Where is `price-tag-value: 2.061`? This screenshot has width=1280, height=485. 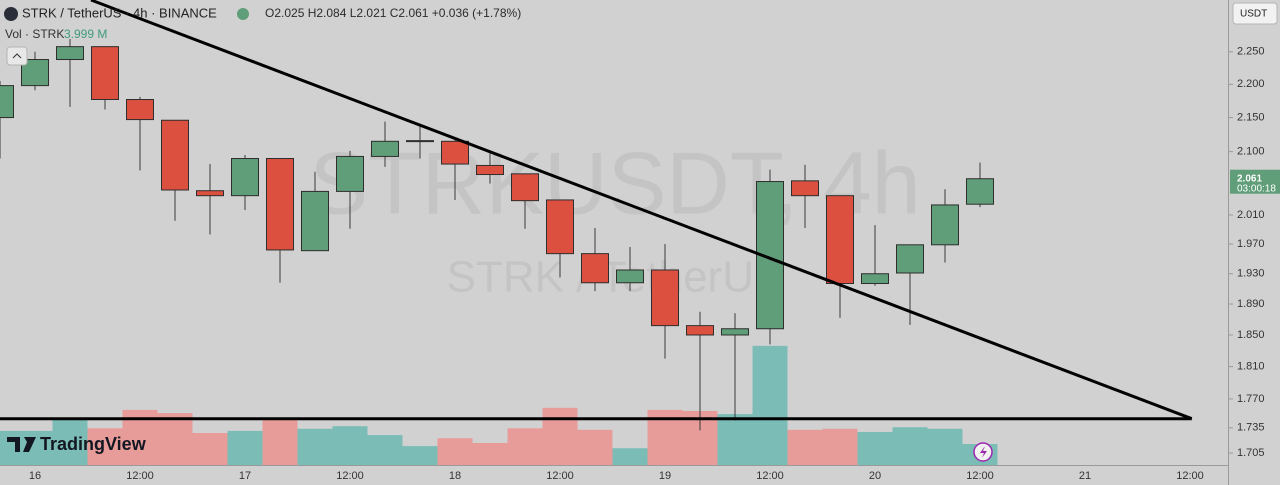 price-tag-value: 2.061 is located at coordinates (1249, 178).